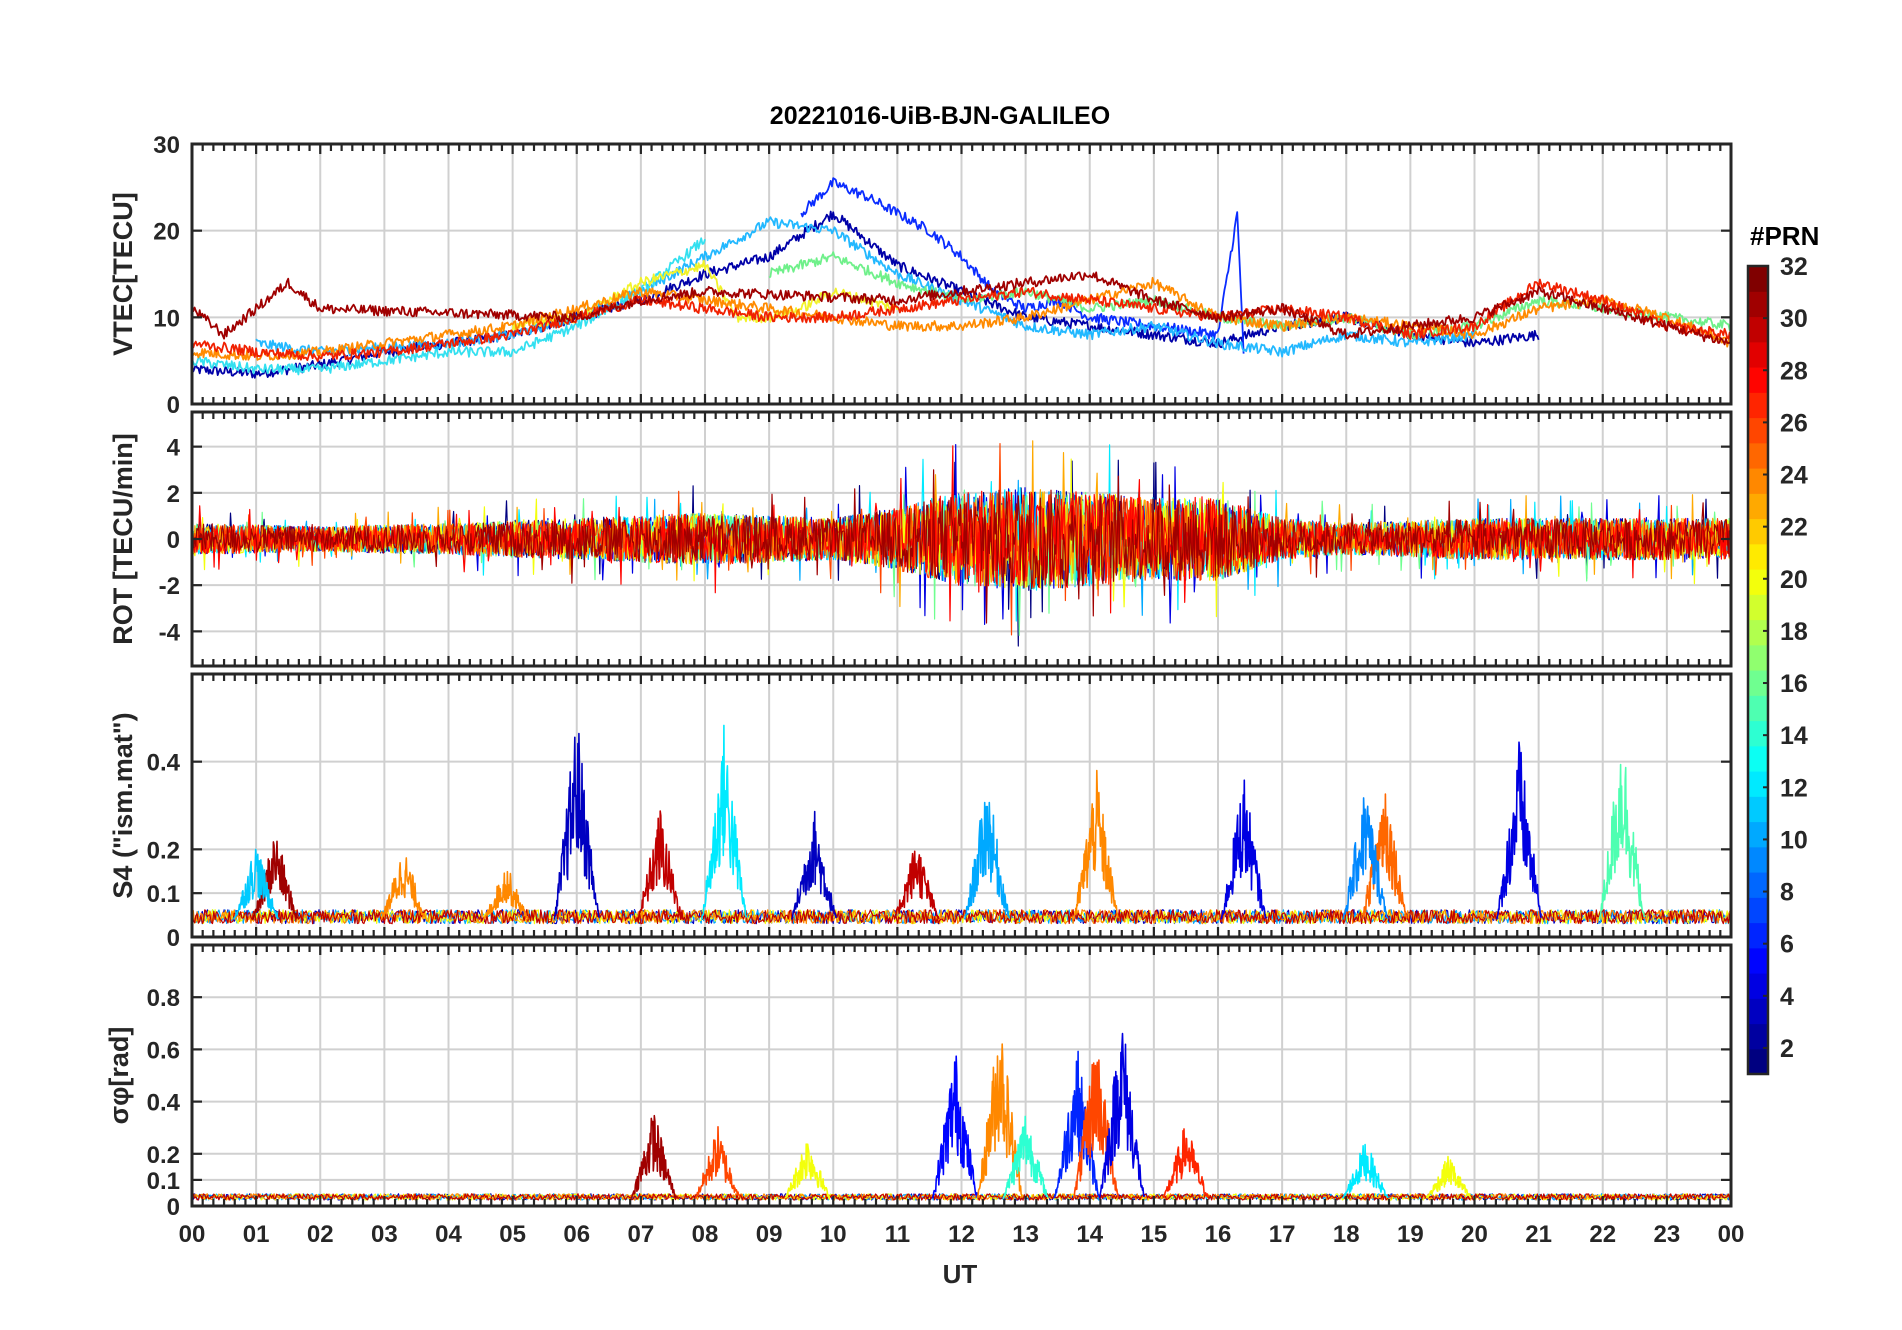 This screenshot has width=1902, height=1330. I want to click on colorbar-frame, so click(1758, 670).